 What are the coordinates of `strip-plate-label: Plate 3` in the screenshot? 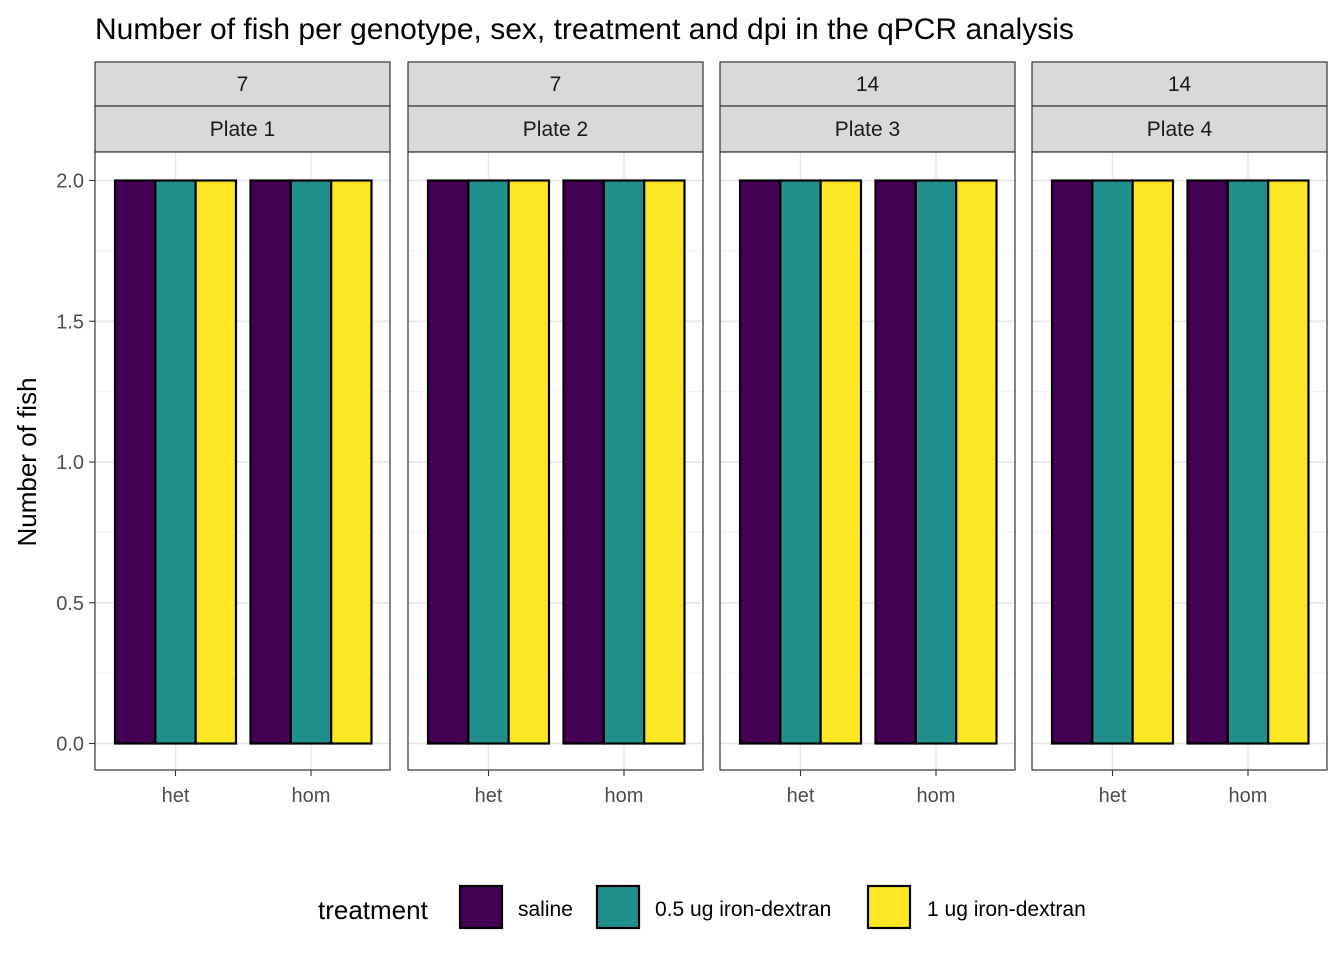 It's located at (867, 129).